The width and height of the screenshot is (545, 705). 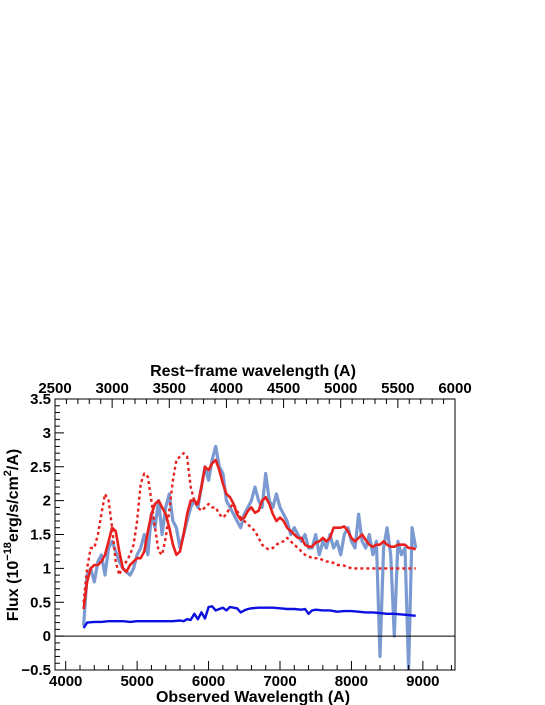 I want to click on y-tick-label: 1, so click(x=47, y=568).